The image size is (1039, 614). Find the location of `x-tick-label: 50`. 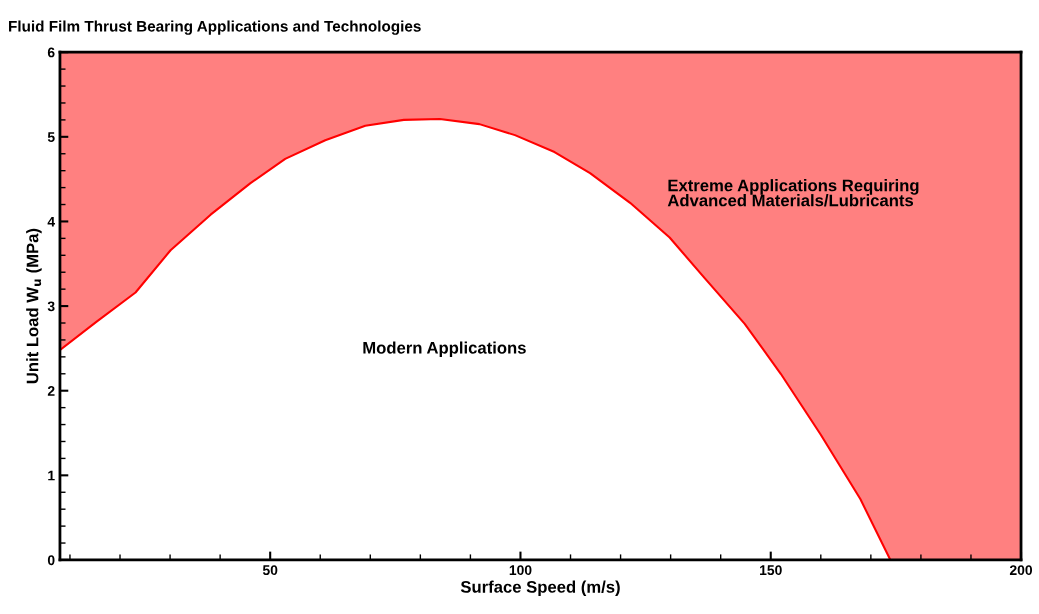

x-tick-label: 50 is located at coordinates (270, 570).